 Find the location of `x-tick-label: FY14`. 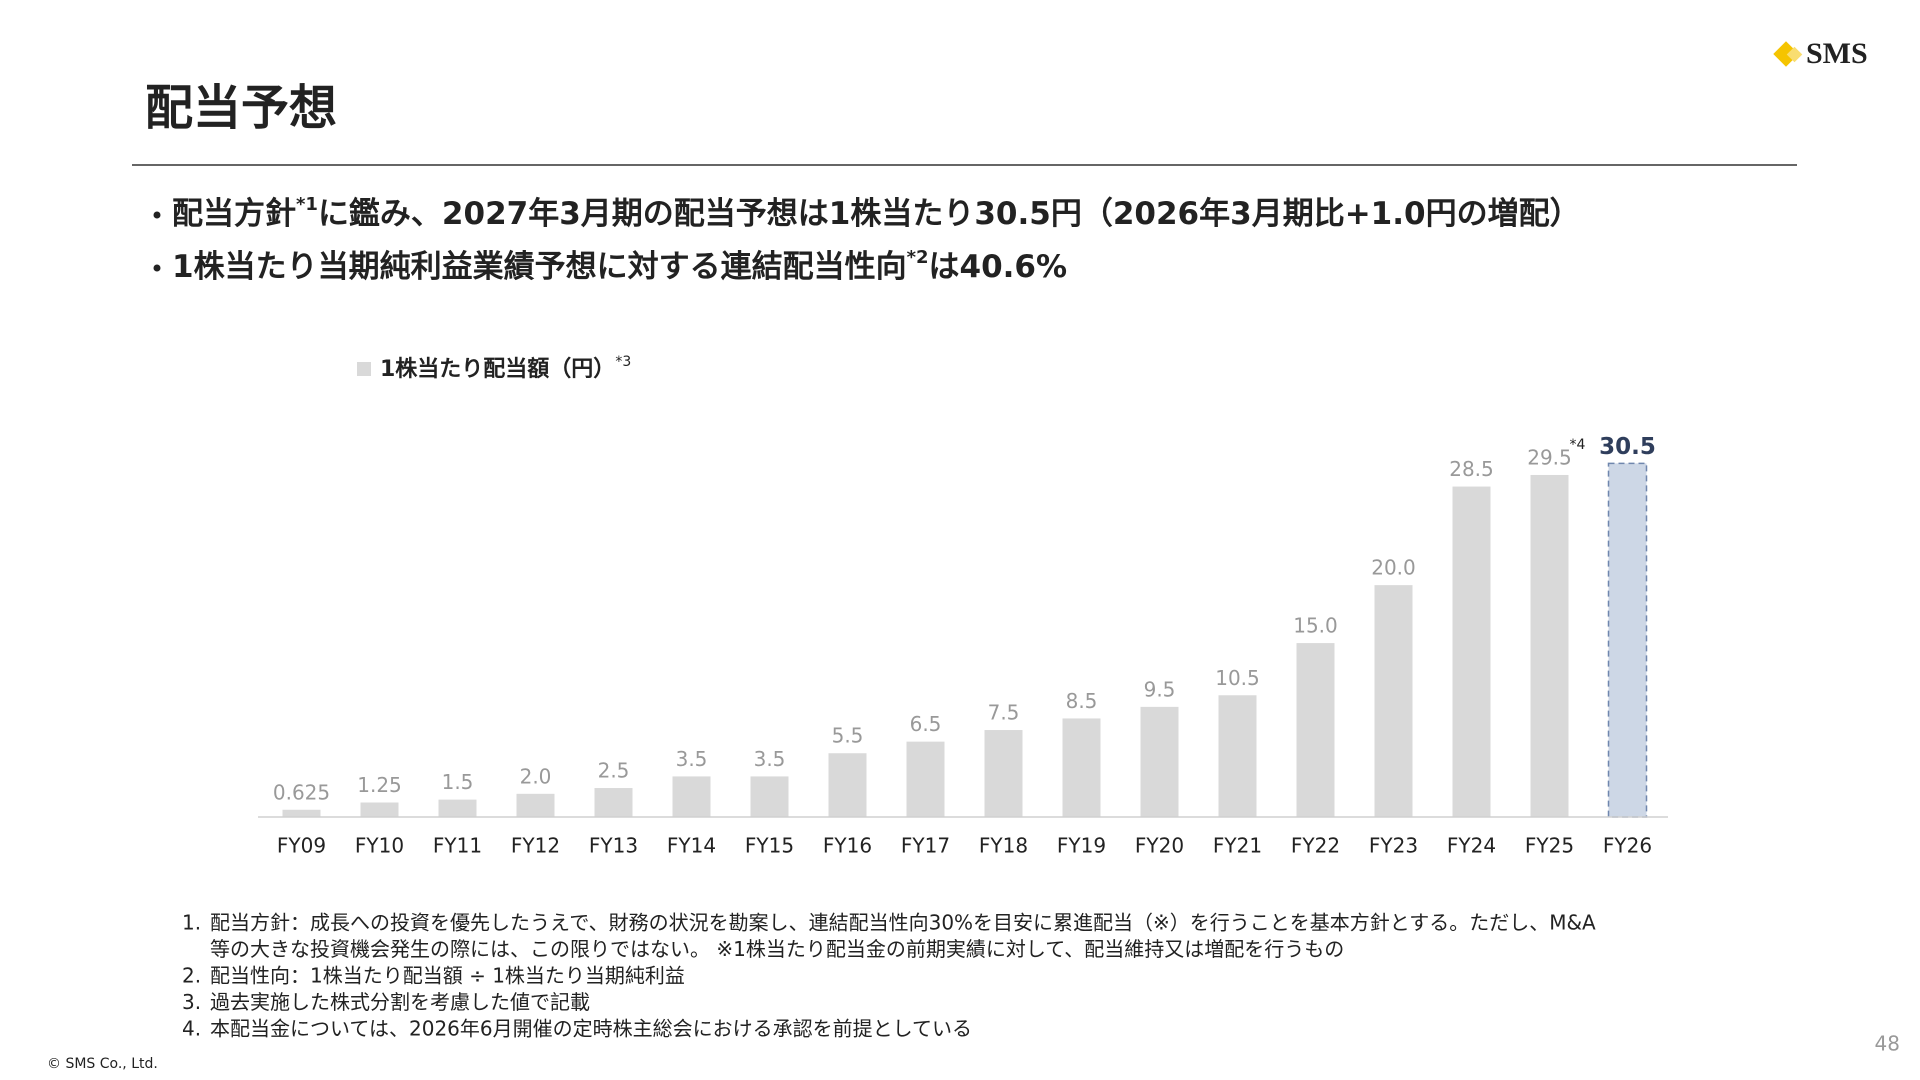

x-tick-label: FY14 is located at coordinates (691, 846).